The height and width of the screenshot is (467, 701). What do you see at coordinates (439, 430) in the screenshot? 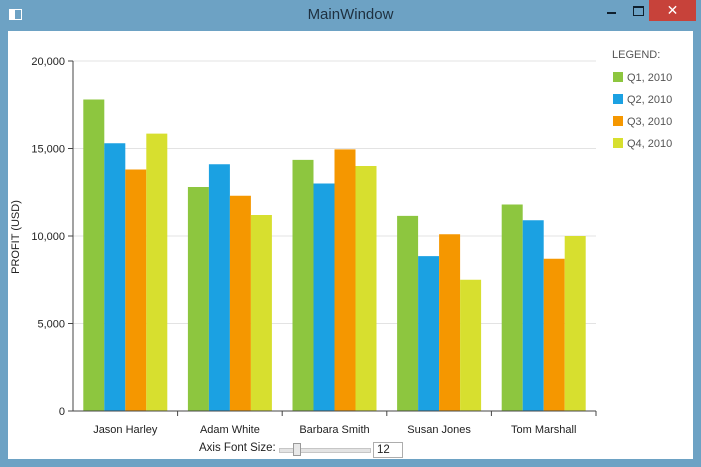
I see `x-tick-label: Susan Jones` at bounding box center [439, 430].